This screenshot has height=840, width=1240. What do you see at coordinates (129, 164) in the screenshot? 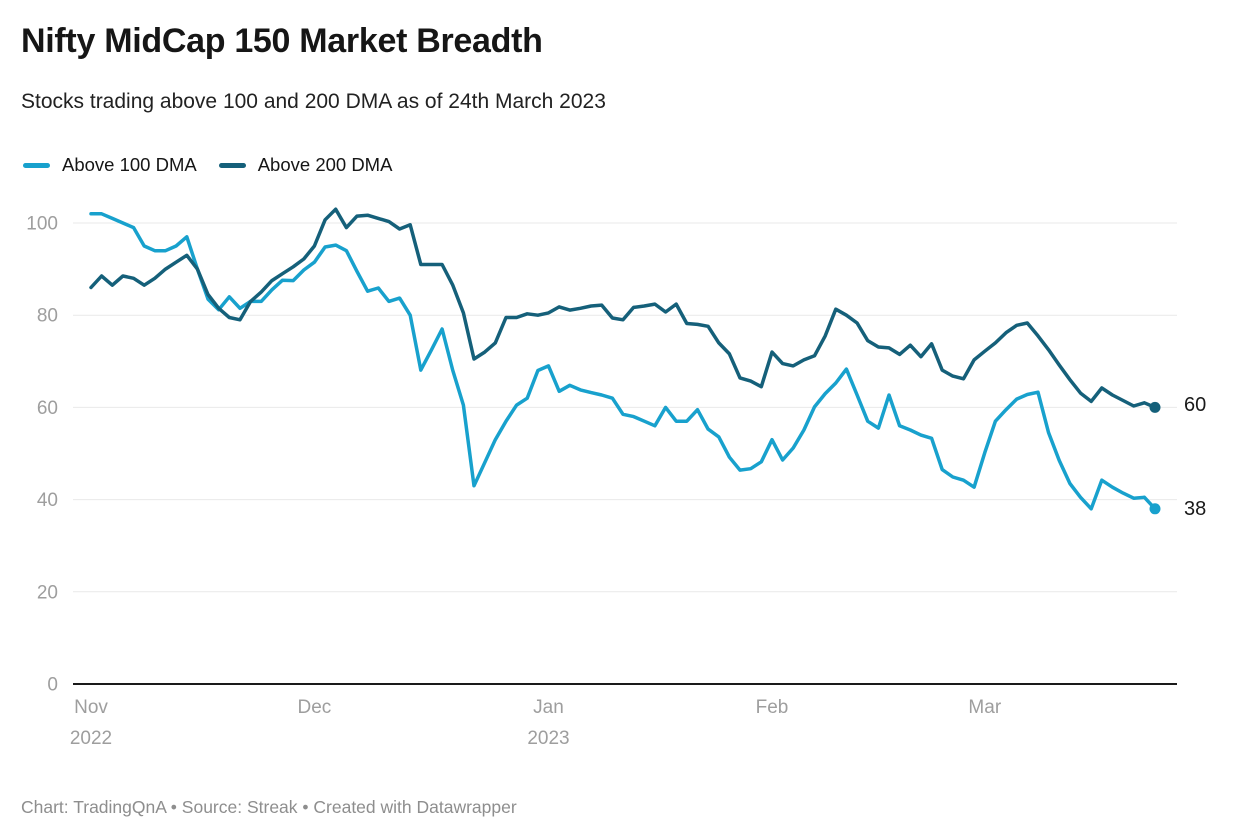
I see `legend-item-label: Above 100 DMA` at bounding box center [129, 164].